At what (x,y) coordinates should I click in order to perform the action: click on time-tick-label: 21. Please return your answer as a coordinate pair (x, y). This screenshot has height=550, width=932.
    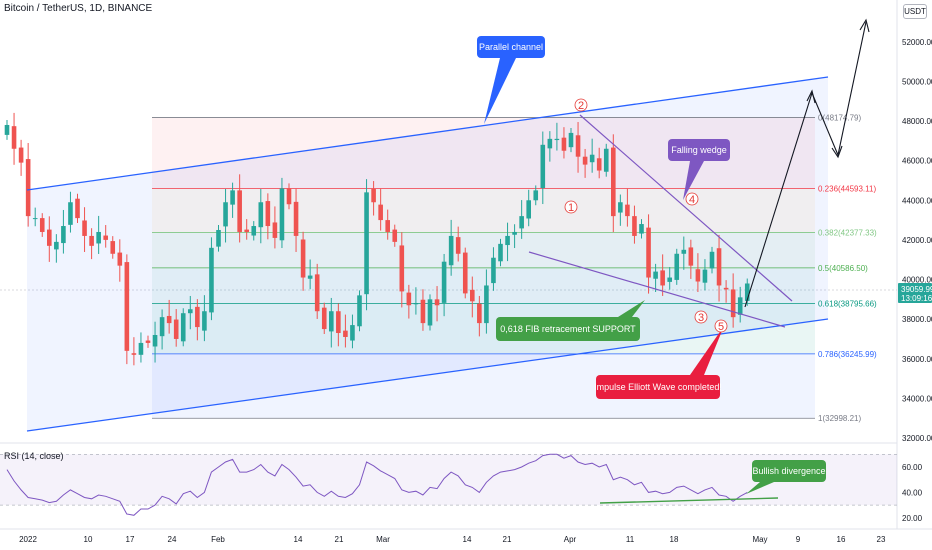
    Looking at the image, I should click on (507, 539).